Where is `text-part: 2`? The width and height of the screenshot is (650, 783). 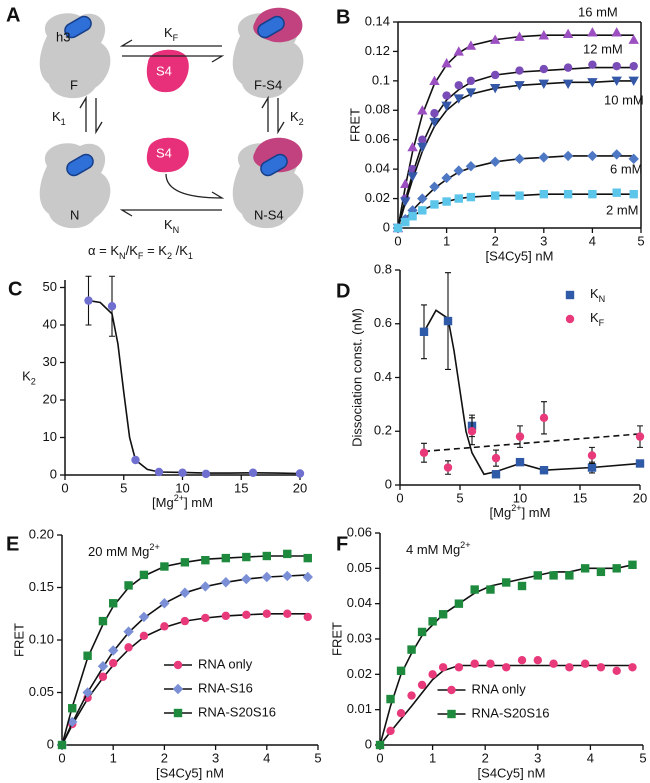 text-part: 2 is located at coordinates (301, 122).